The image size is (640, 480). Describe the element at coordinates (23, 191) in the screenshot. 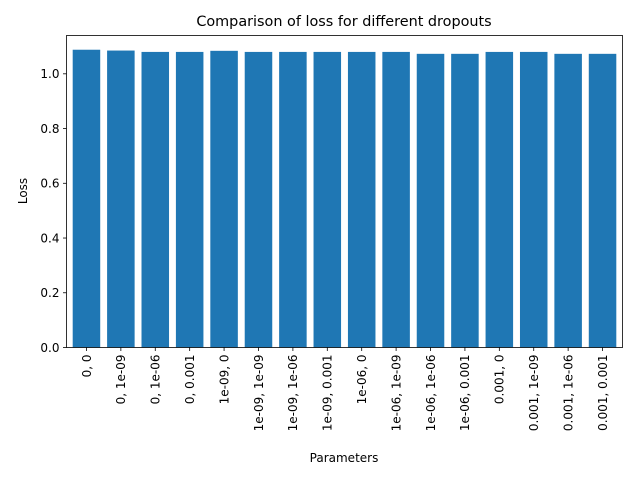

I see `y-axis-label: Loss` at that location.